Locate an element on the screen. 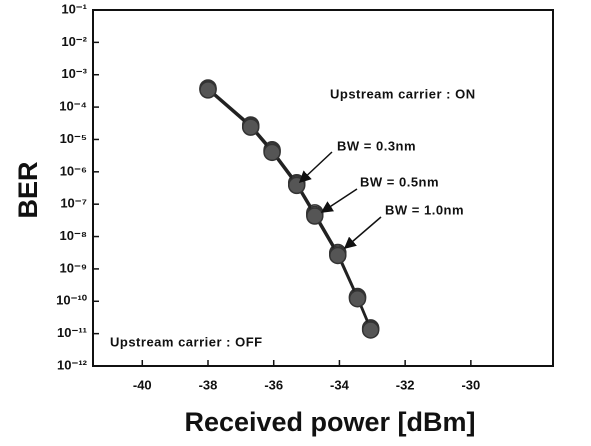  annotation: Upstream carrier : ON is located at coordinates (403, 93).